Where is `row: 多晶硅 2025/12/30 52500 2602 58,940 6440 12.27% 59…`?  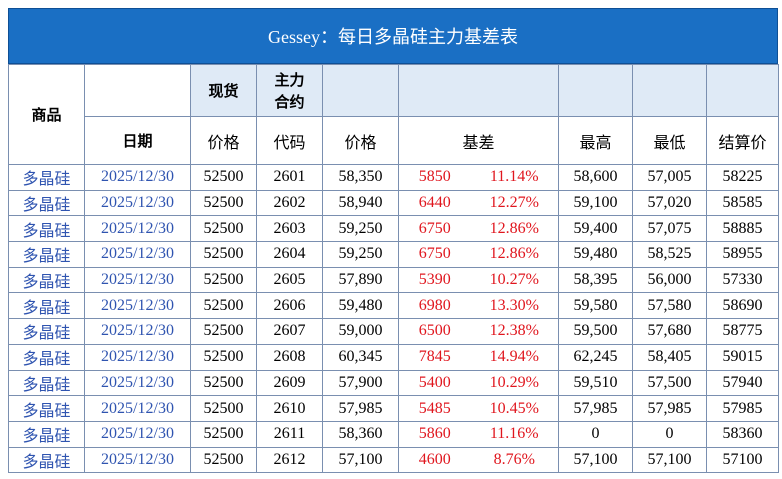 row: 多晶硅 2025/12/30 52500 2602 58,940 6440 12.27% 59… is located at coordinates (393, 203).